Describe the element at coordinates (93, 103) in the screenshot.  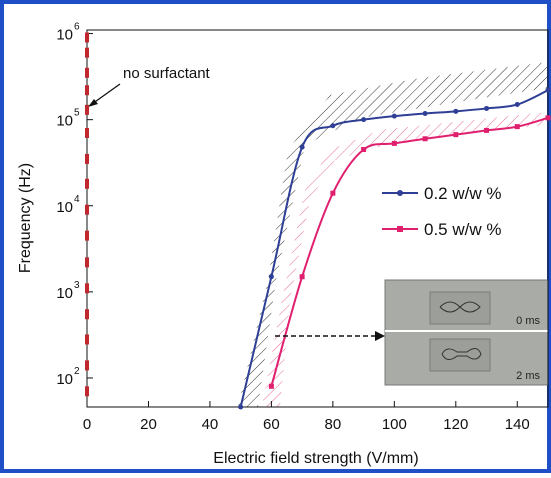
I see `annotation-arrow-head` at that location.